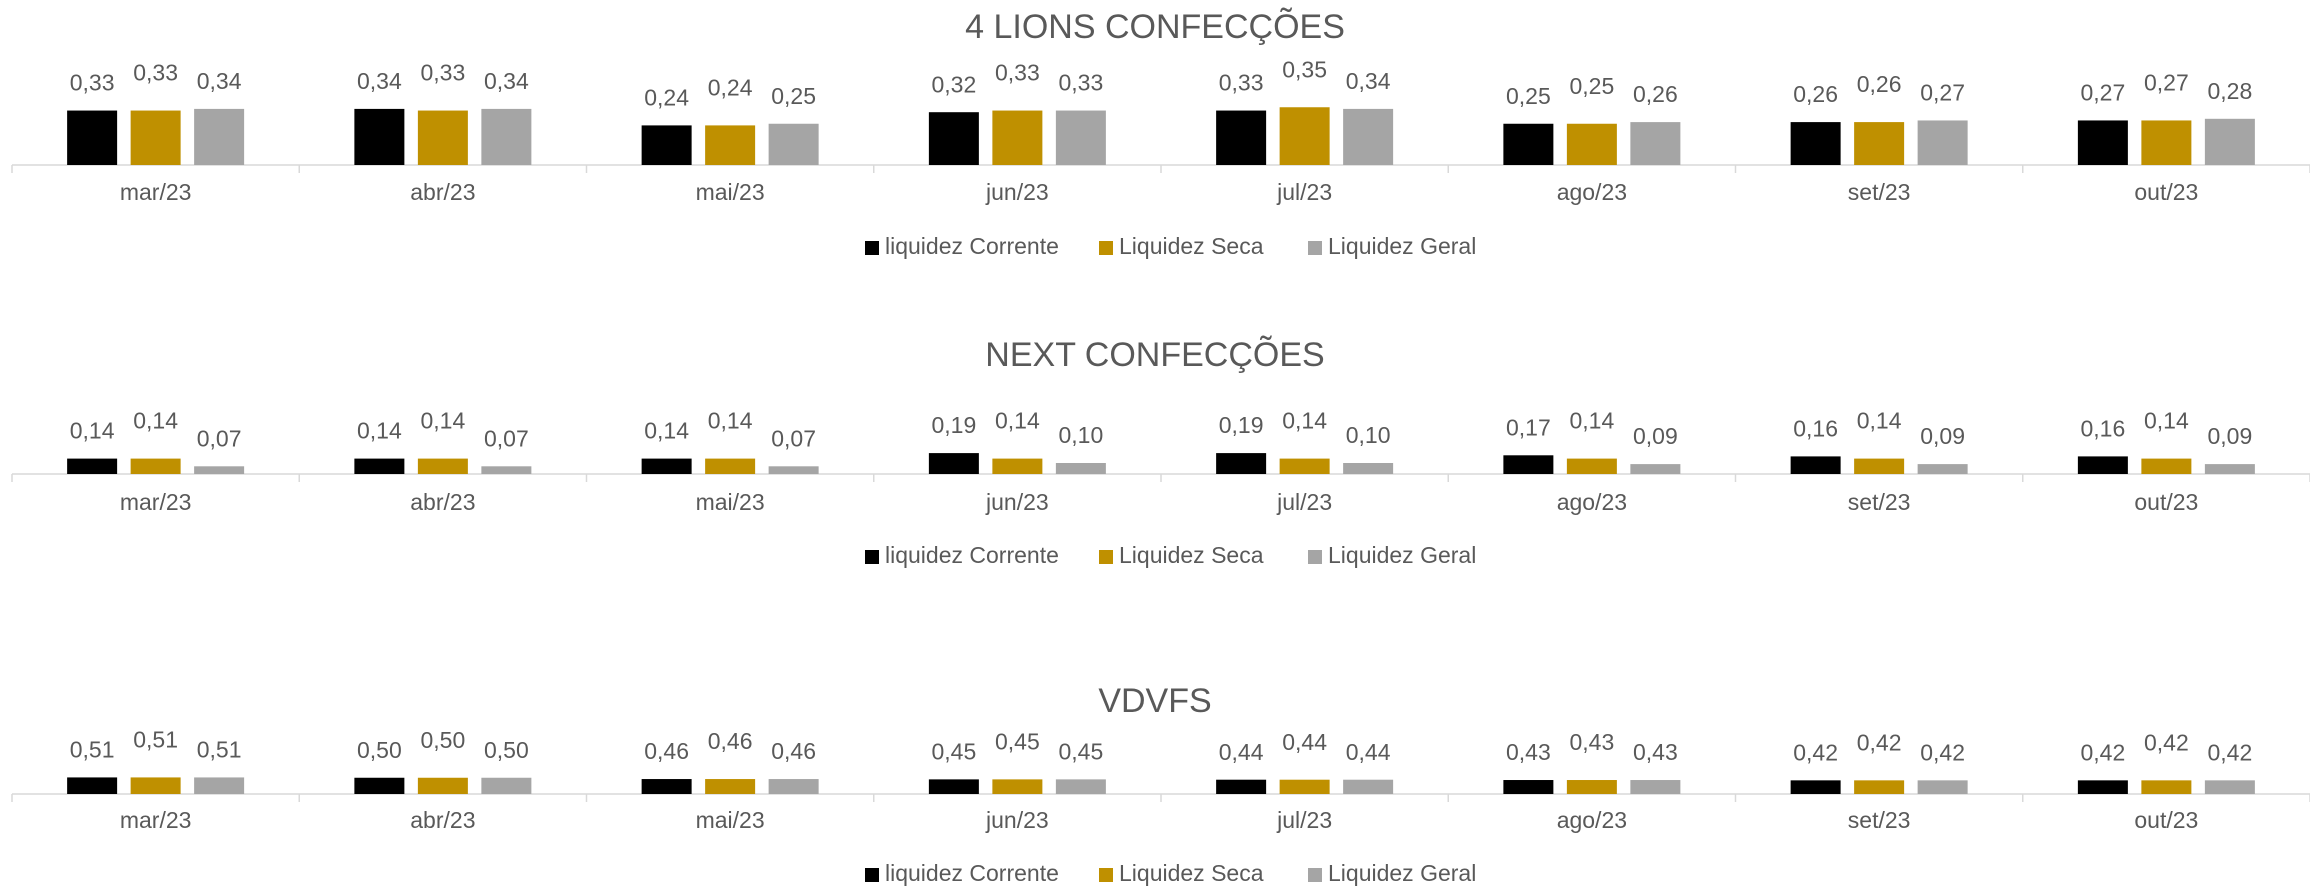  I want to click on data-label: 0,24, so click(730, 87).